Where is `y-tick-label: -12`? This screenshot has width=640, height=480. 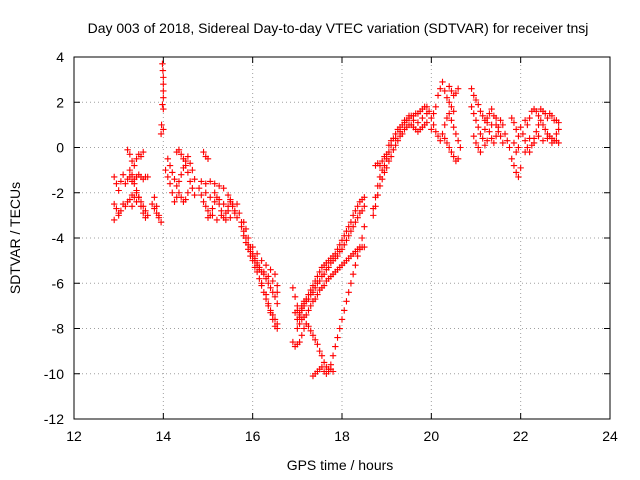
y-tick-label: -12 is located at coordinates (54, 419).